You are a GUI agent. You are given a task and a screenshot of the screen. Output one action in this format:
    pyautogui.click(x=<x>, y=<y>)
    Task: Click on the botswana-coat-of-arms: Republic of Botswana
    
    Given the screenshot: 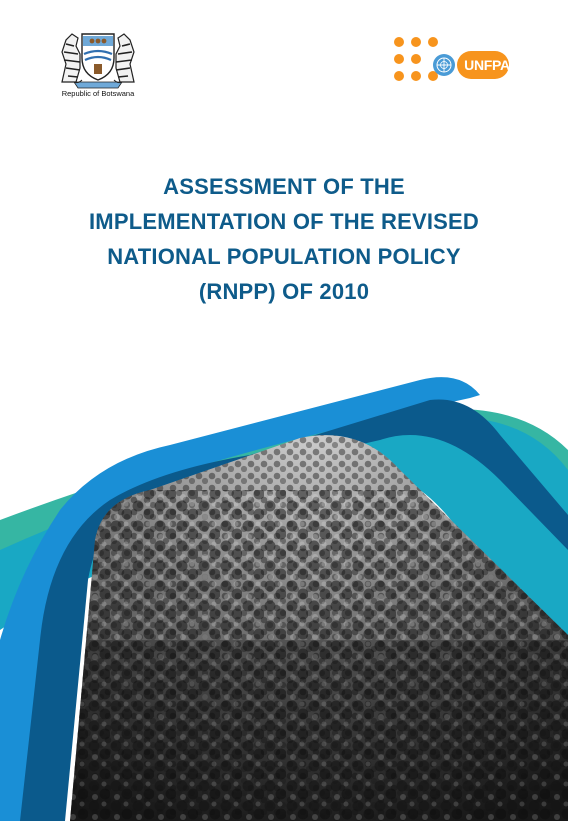 What is the action you would take?
    pyautogui.click(x=98, y=64)
    